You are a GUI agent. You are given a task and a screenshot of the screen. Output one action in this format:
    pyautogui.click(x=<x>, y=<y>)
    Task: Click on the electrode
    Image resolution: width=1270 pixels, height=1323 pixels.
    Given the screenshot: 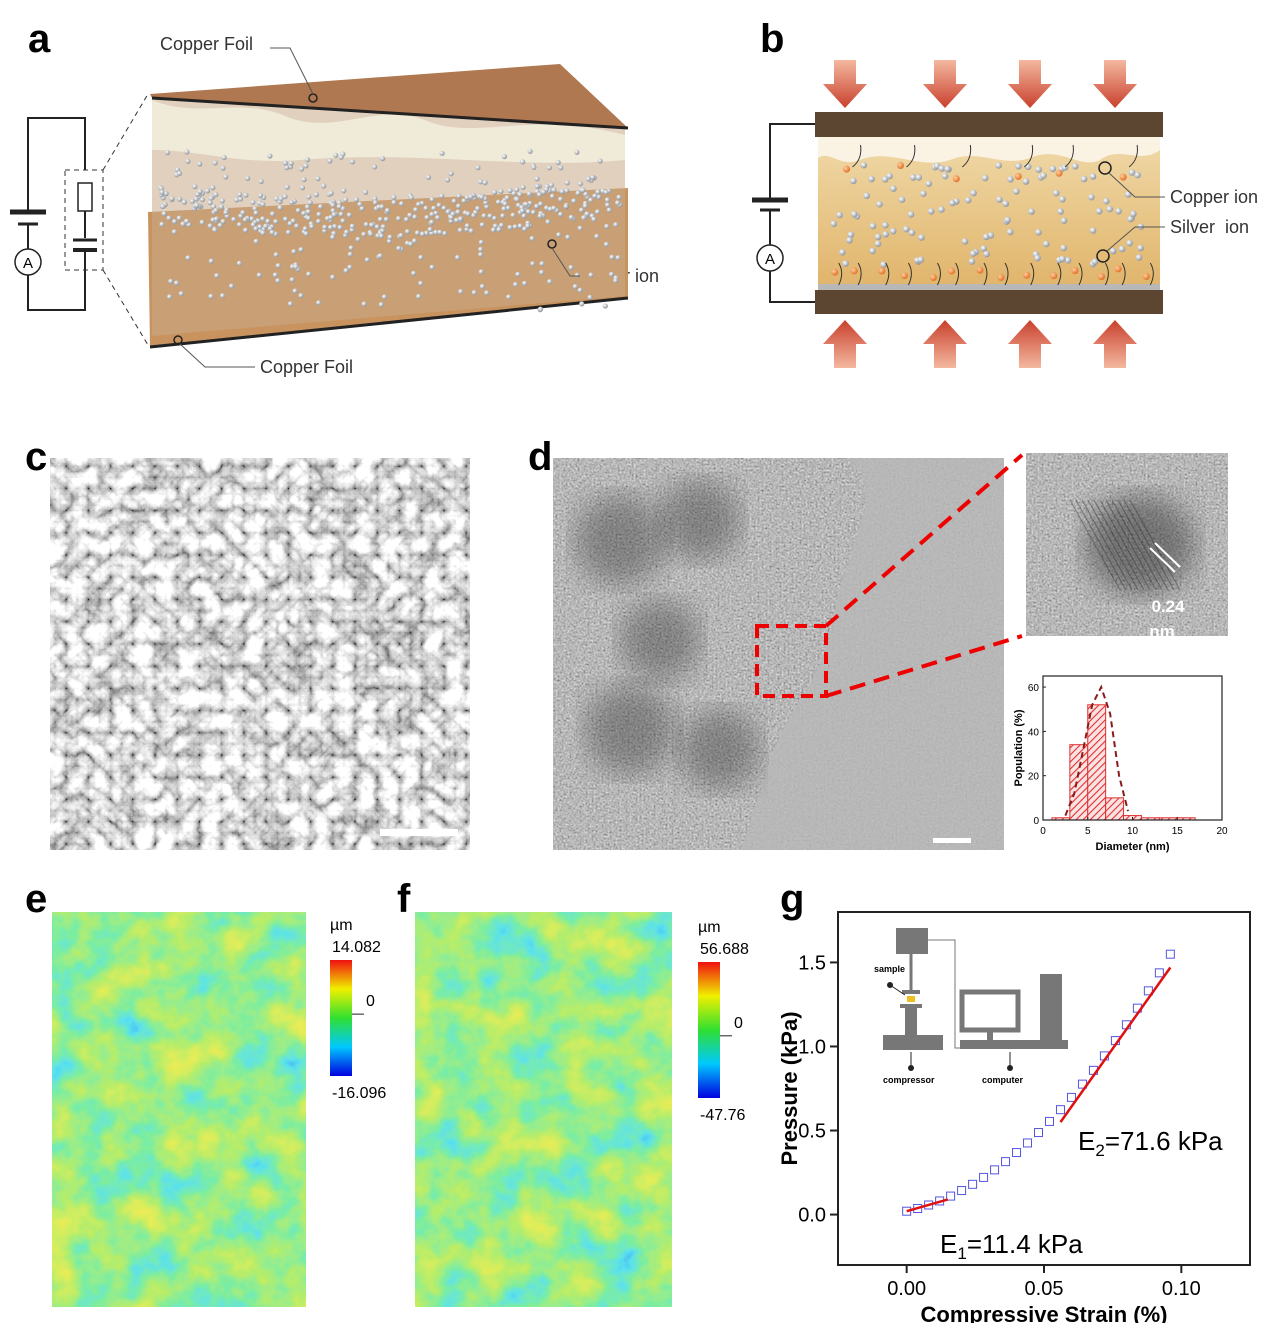 What is the action you would take?
    pyautogui.click(x=989, y=302)
    